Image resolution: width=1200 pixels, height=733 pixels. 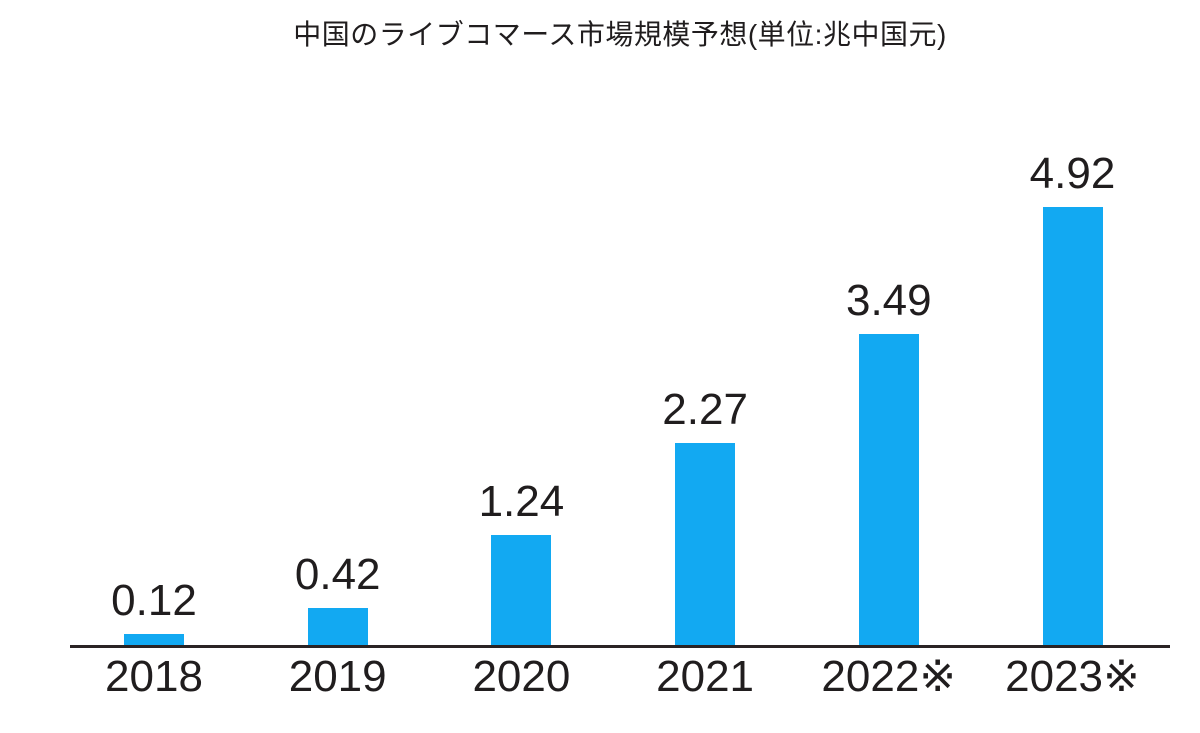 What do you see at coordinates (337, 626) in the screenshot?
I see `bar-2019` at bounding box center [337, 626].